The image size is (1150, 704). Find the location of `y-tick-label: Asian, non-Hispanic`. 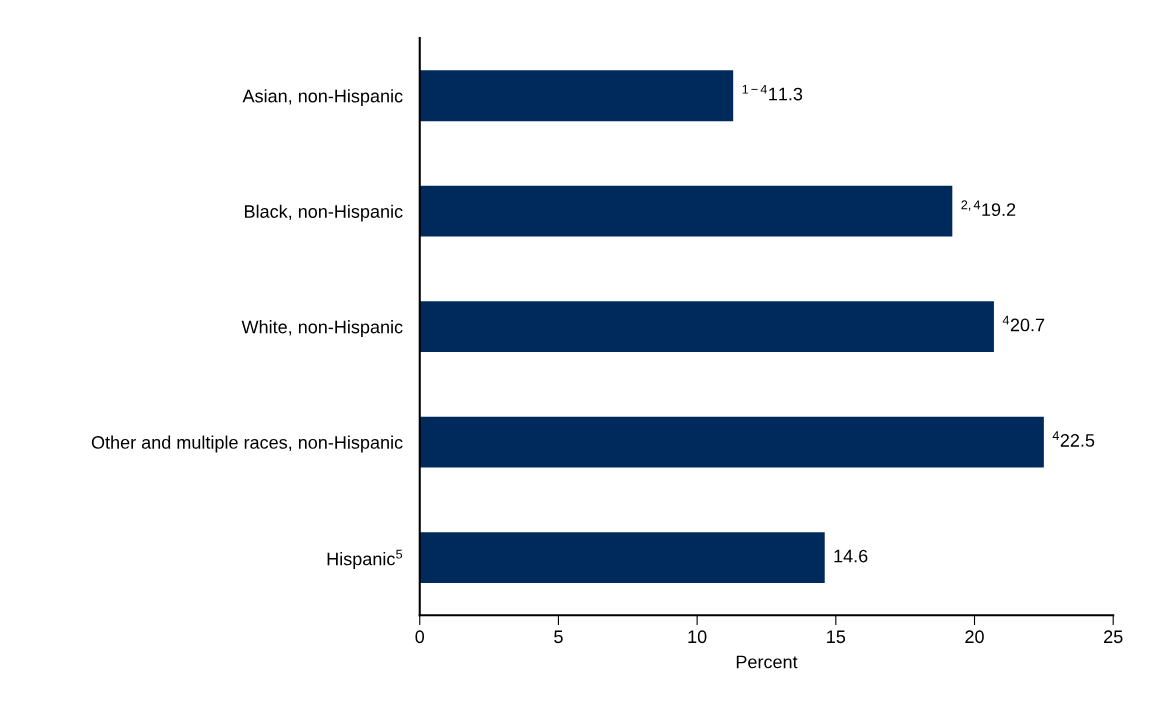

y-tick-label: Asian, non-Hispanic is located at coordinates (322, 98).